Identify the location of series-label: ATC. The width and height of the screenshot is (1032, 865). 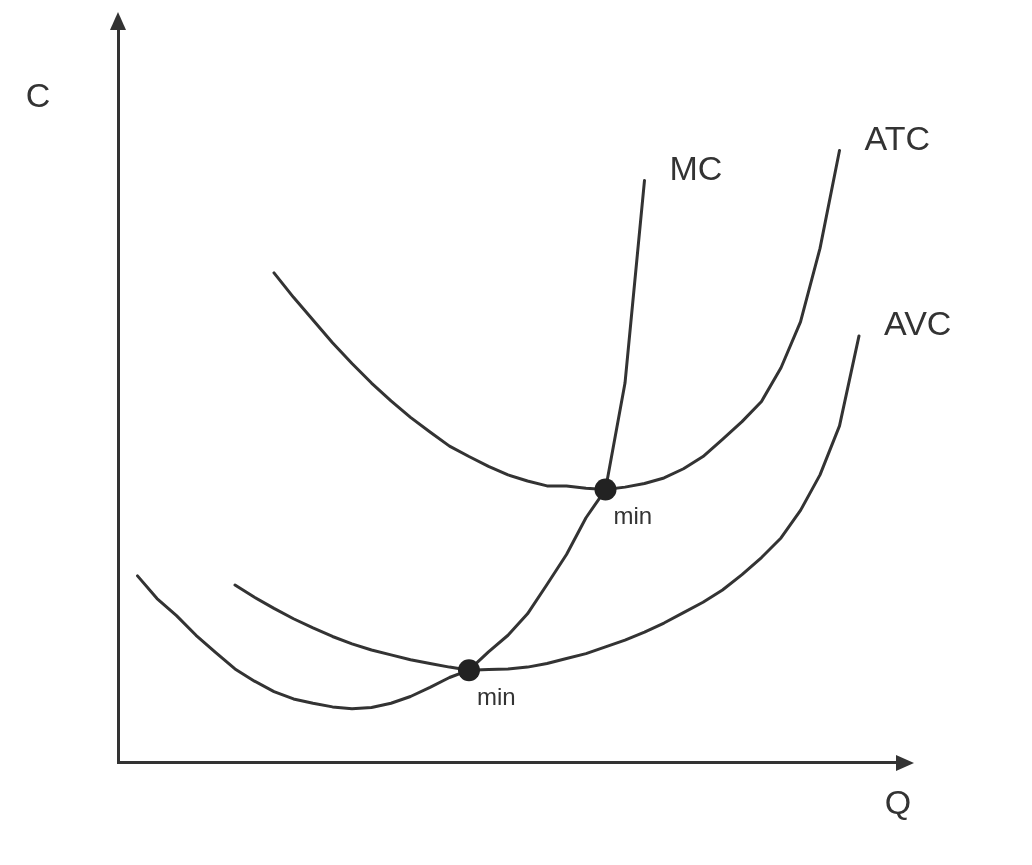
(897, 137).